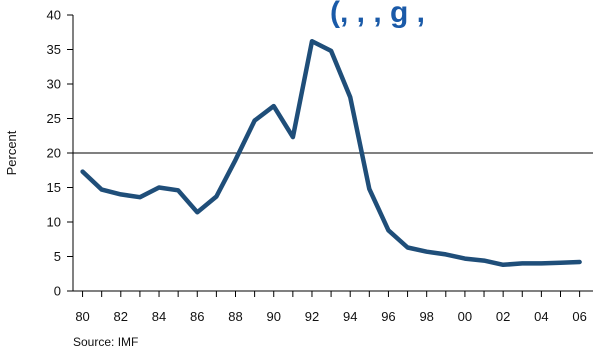  What do you see at coordinates (312, 316) in the screenshot?
I see `x-tick-label: 92` at bounding box center [312, 316].